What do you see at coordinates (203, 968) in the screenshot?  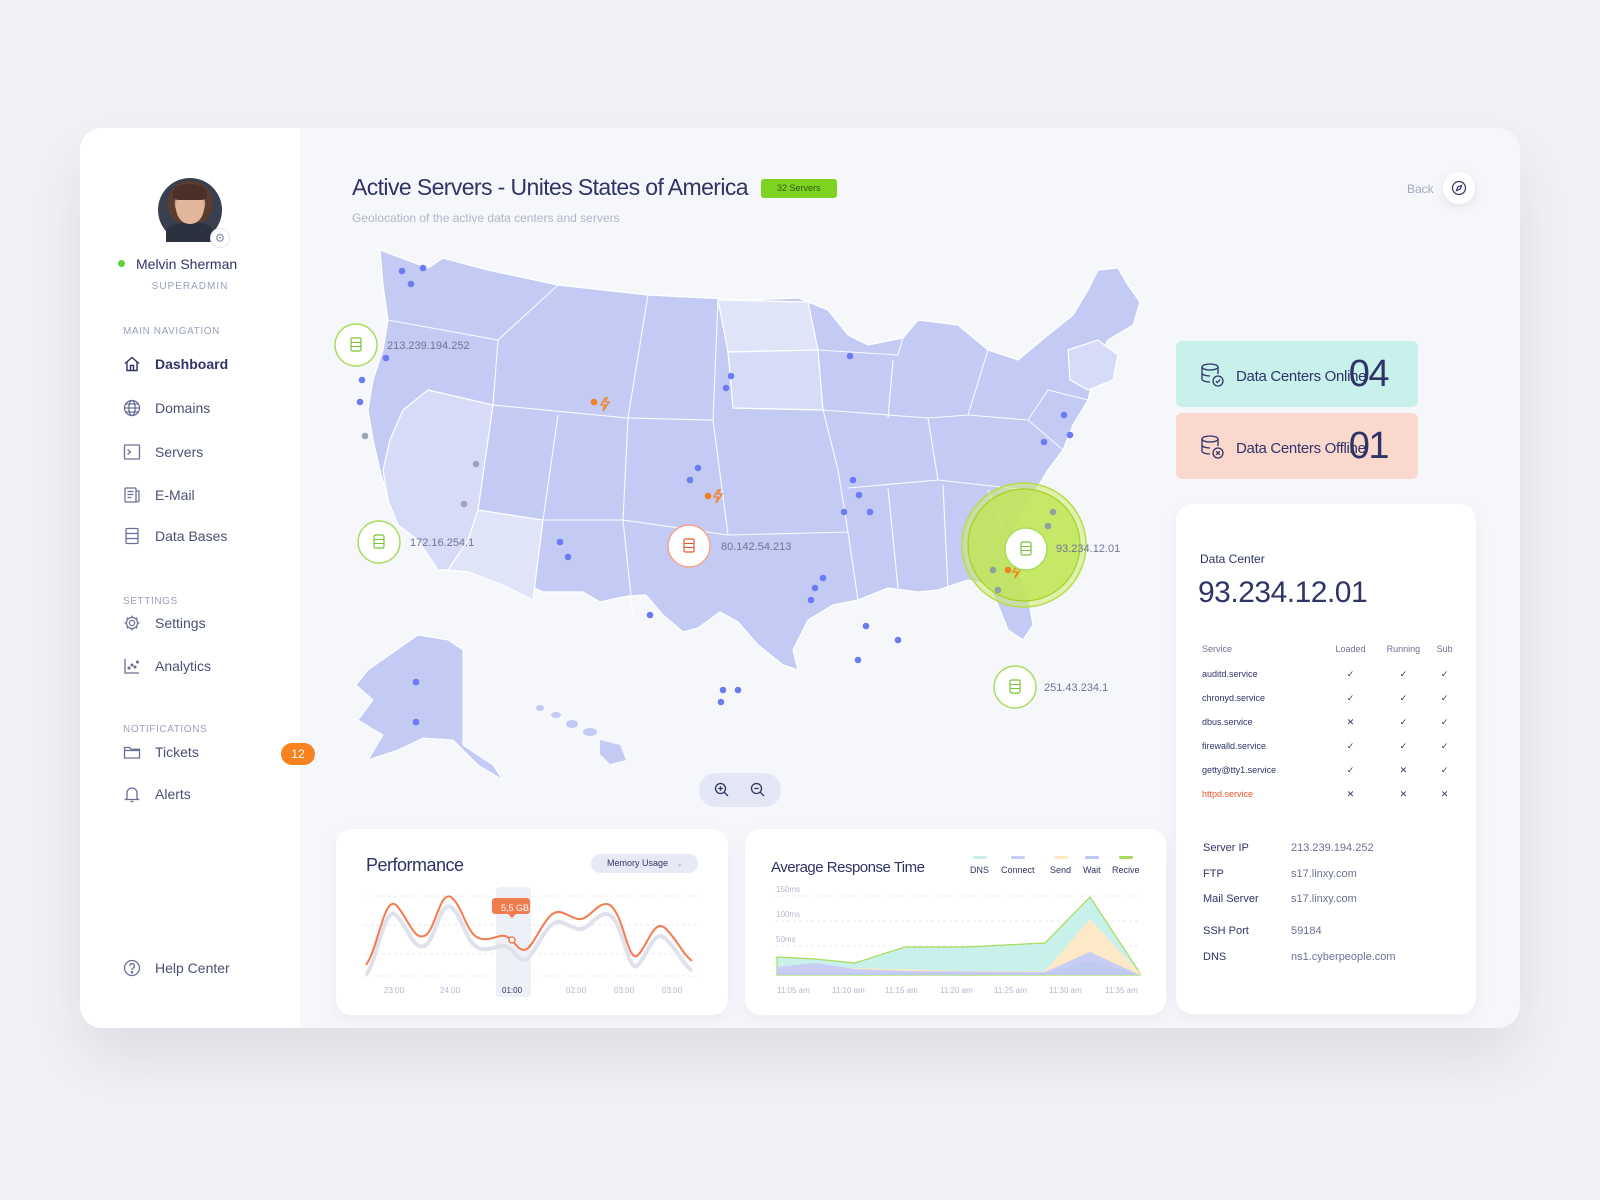 I see `help-center-link: Help Center` at bounding box center [203, 968].